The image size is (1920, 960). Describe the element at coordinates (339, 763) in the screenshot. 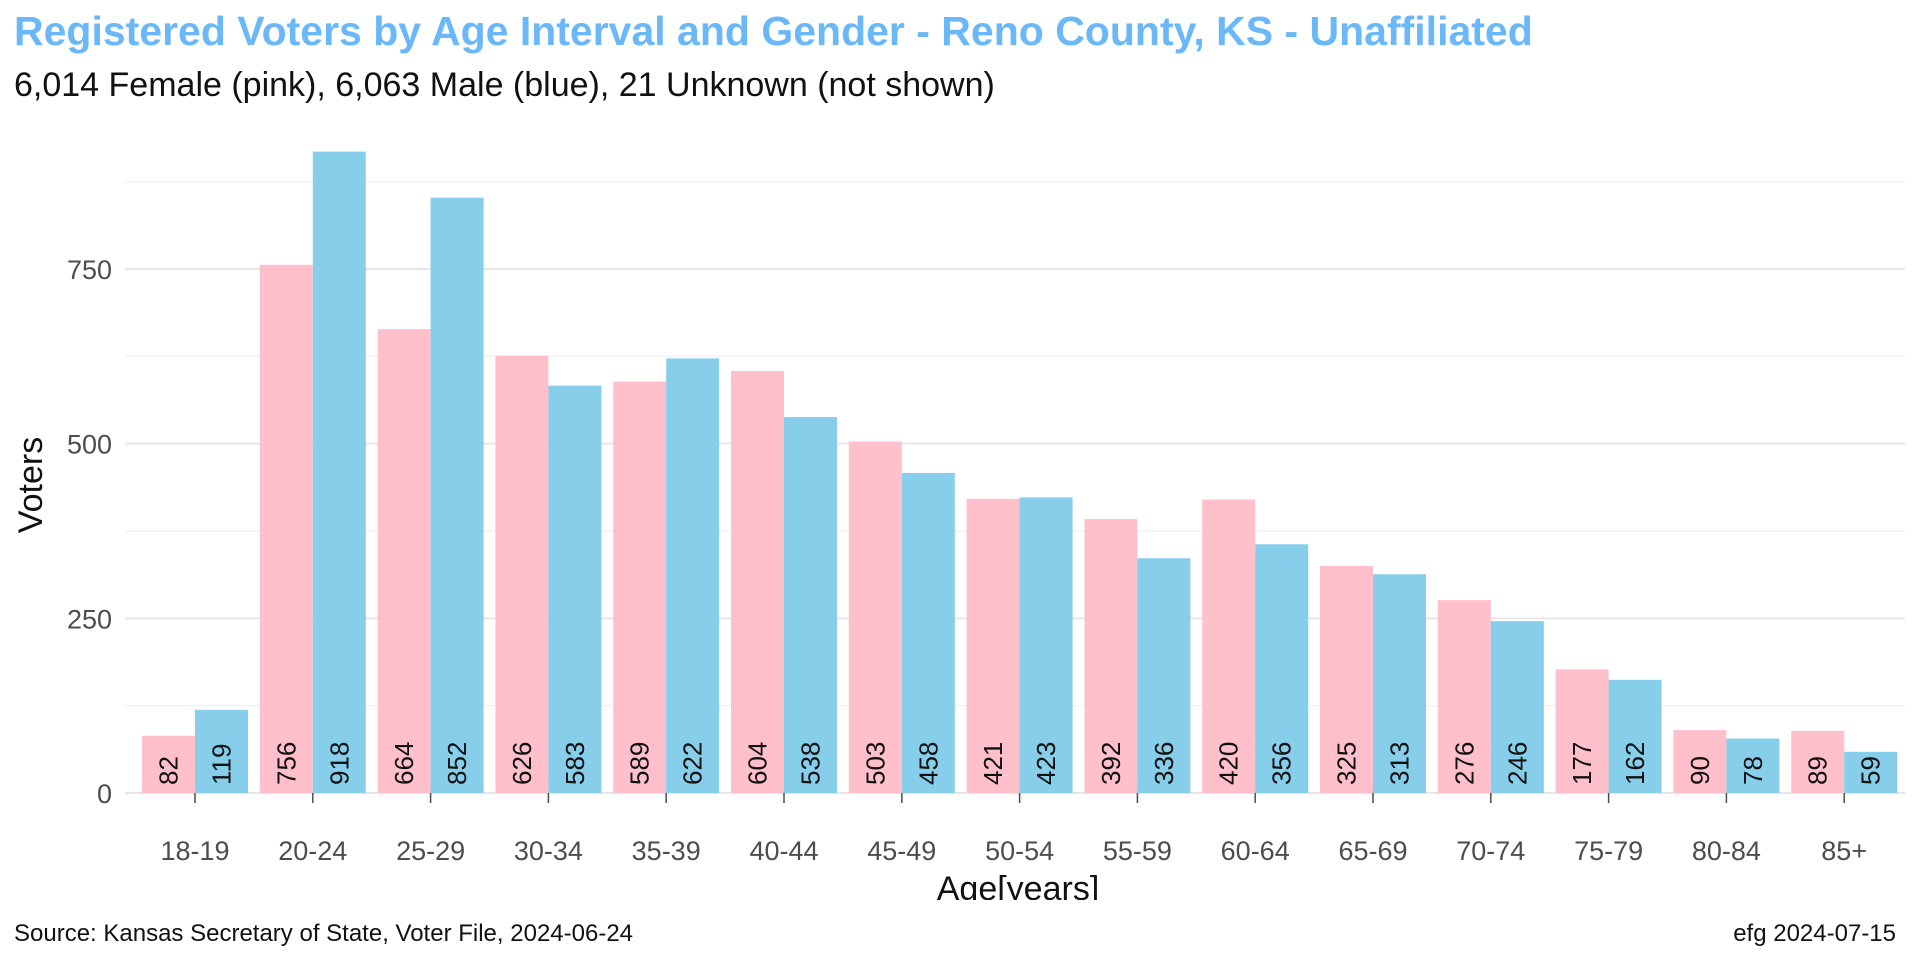

I see `bar-value-label: 918` at that location.